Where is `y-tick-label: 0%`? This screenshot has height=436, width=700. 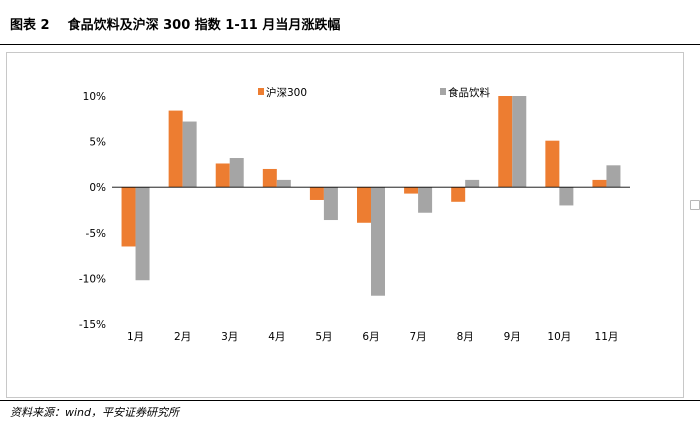 y-tick-label: 0% is located at coordinates (97, 188).